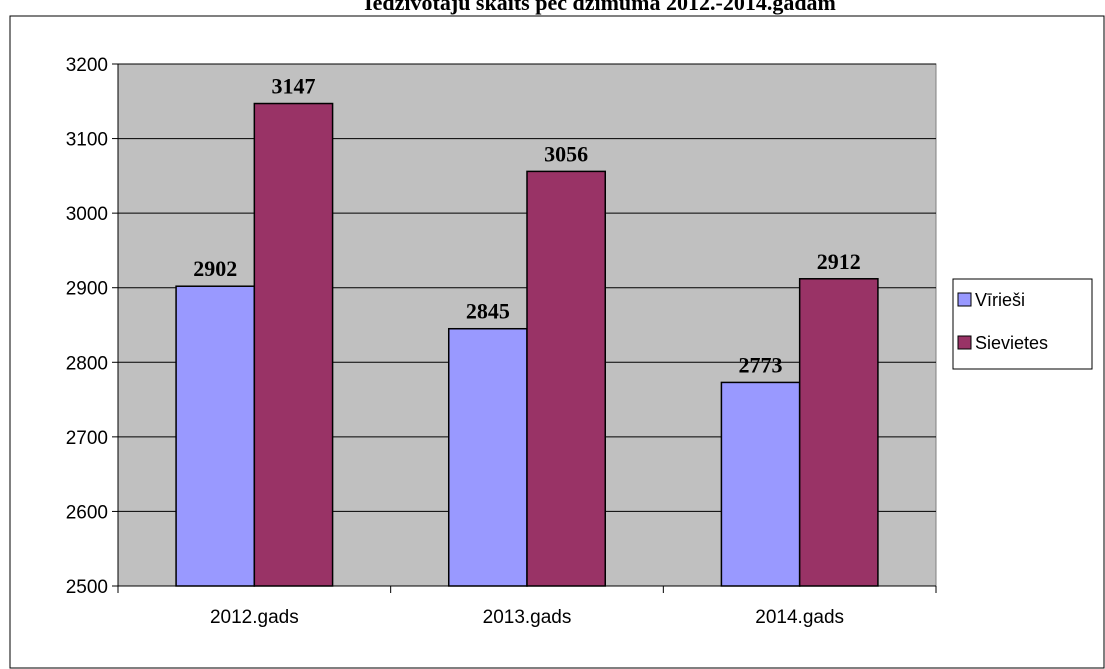 This screenshot has width=1105, height=669. I want to click on data-label: 3147, so click(293, 86).